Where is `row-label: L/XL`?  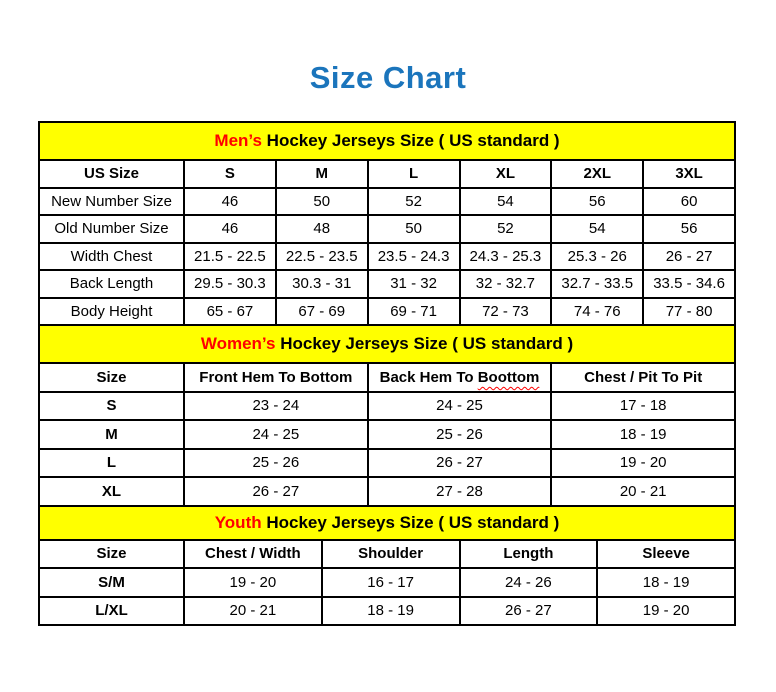 row-label: L/XL is located at coordinates (111, 610).